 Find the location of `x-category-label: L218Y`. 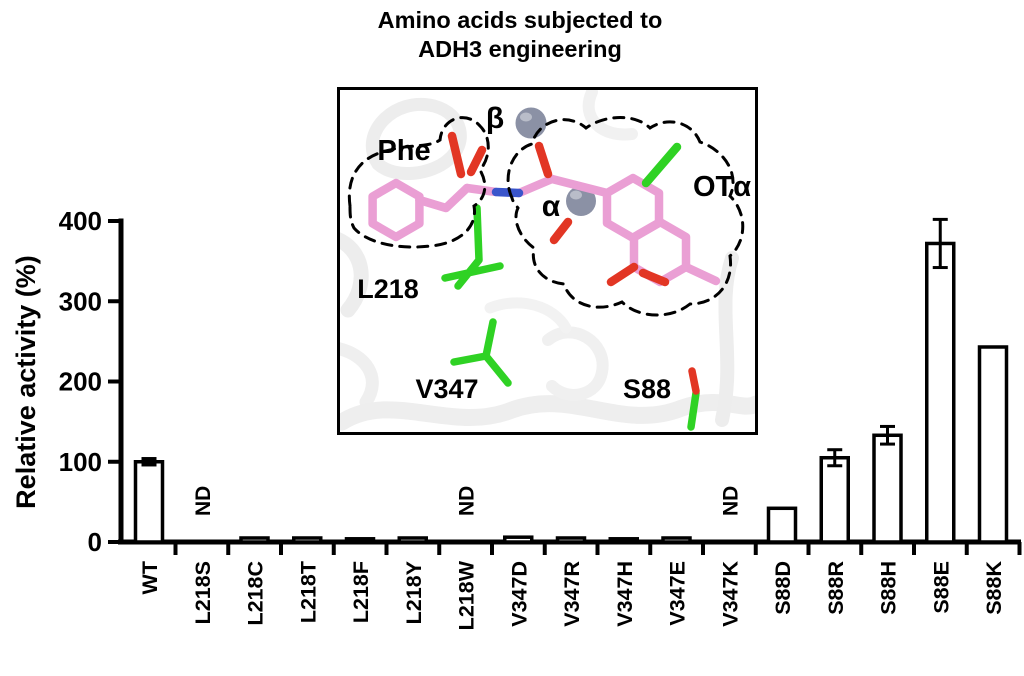

x-category-label: L218Y is located at coordinates (414, 592).